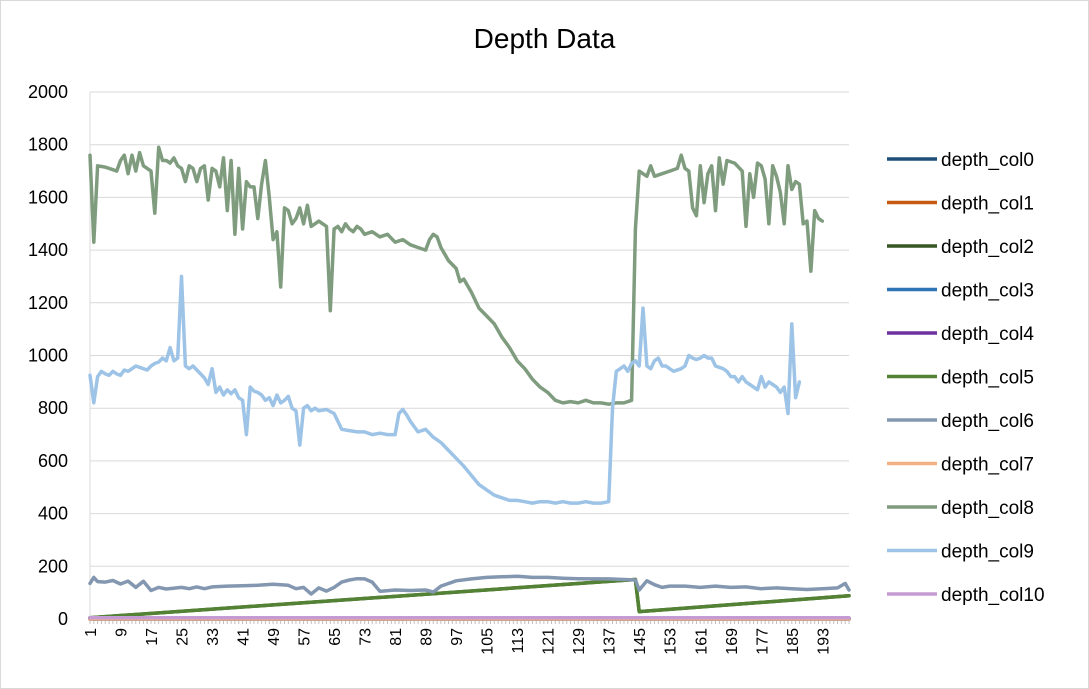 Image resolution: width=1089 pixels, height=689 pixels. What do you see at coordinates (469, 585) in the screenshot?
I see `series-line-depth_col6` at bounding box center [469, 585].